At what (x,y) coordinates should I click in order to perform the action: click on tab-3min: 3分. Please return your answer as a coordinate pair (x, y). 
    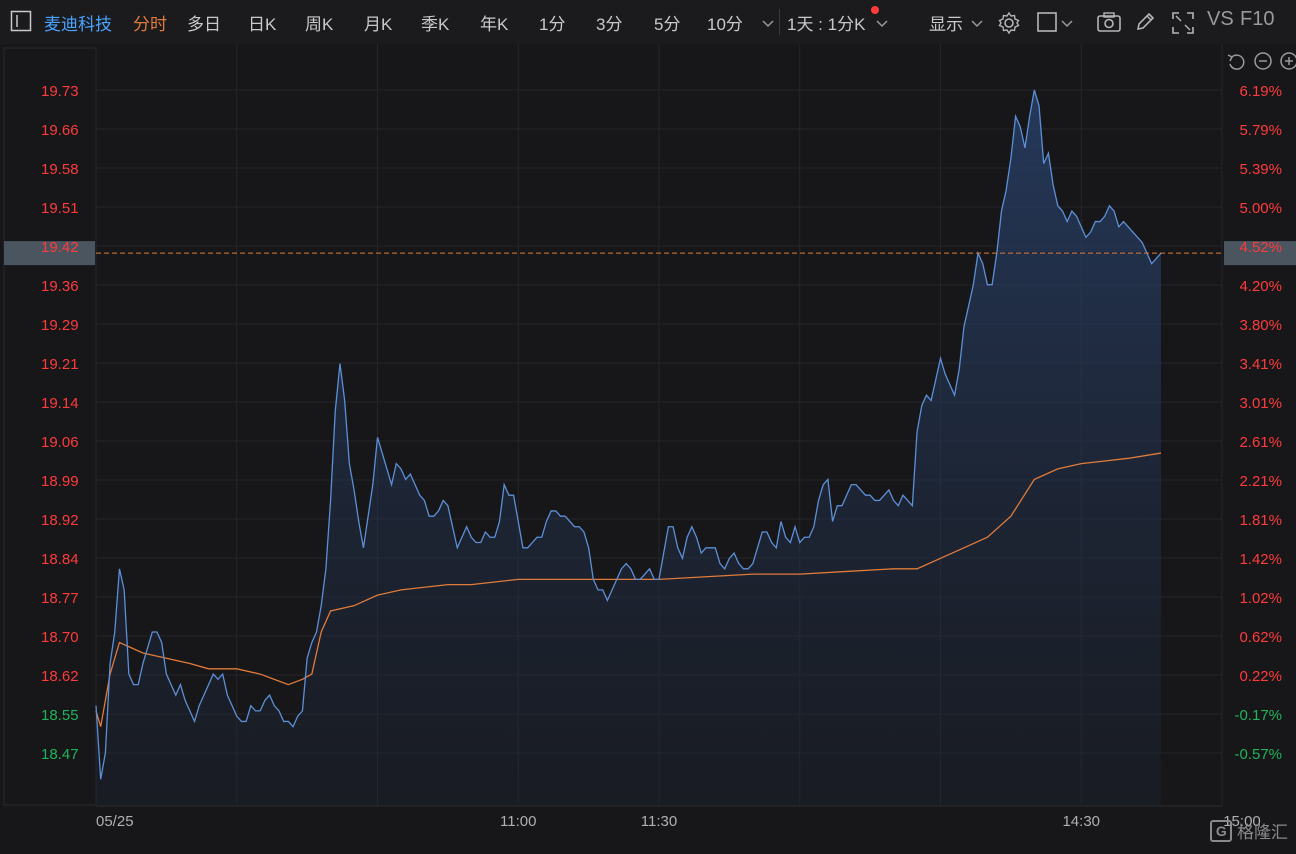
    Looking at the image, I should click on (609, 24).